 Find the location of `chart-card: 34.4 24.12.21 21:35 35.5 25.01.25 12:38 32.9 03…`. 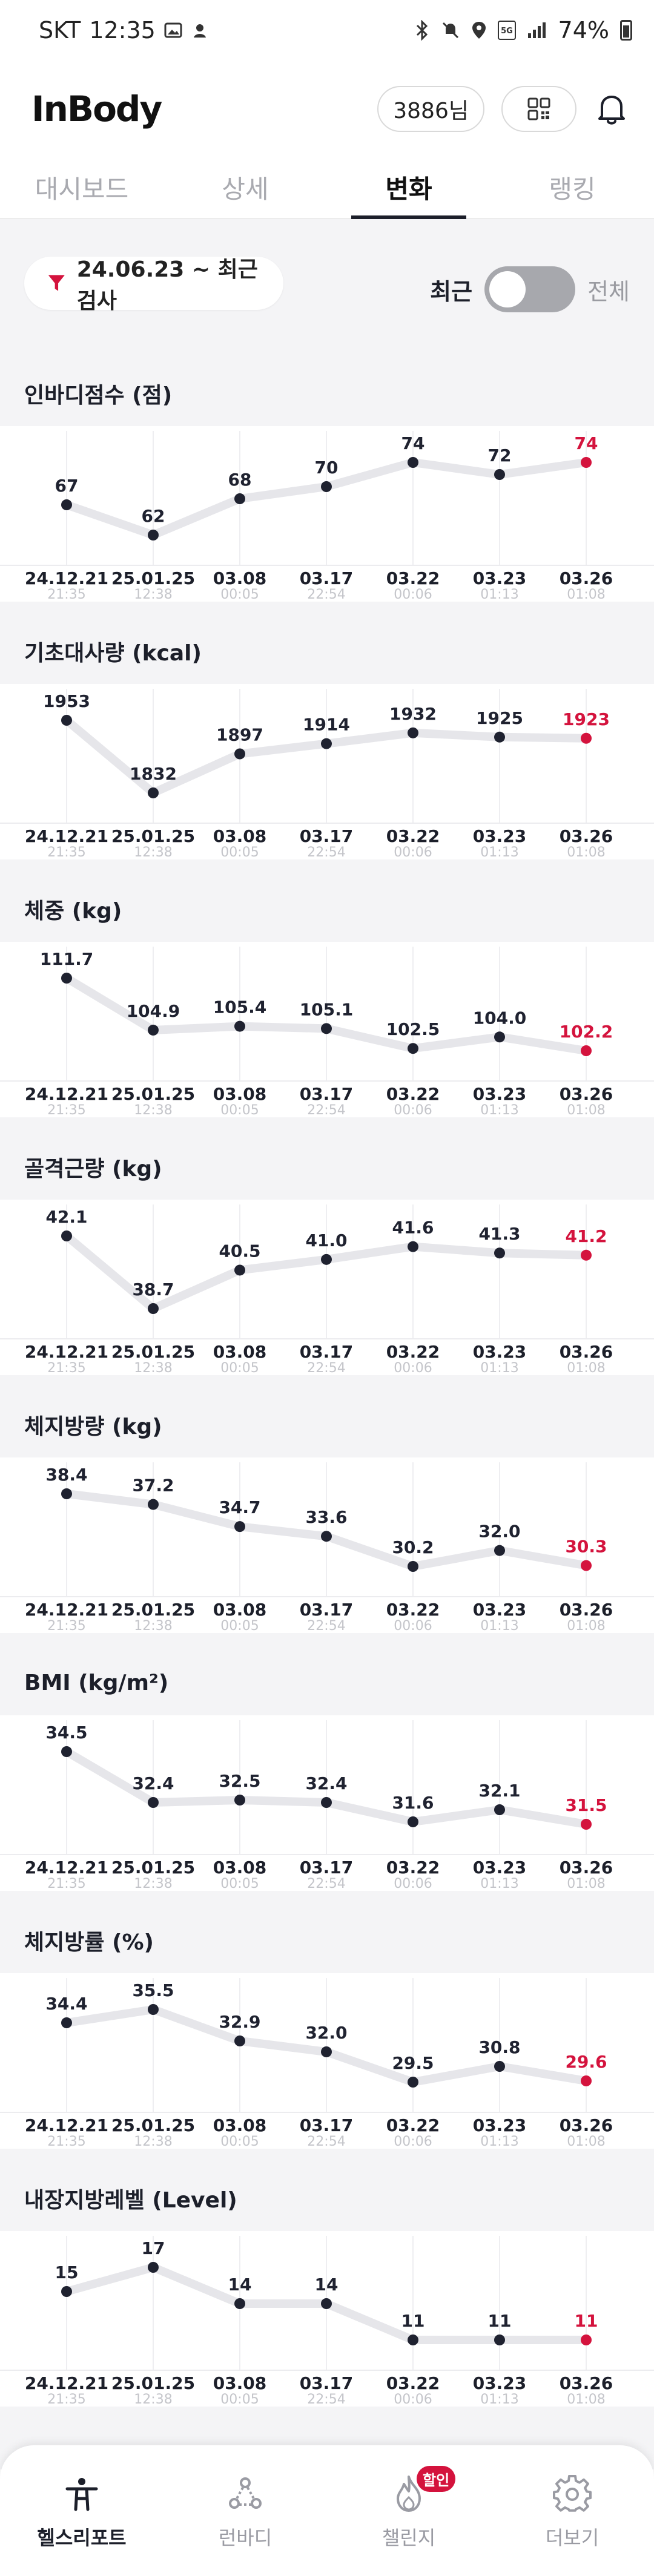

chart-card: 34.4 24.12.21 21:35 35.5 25.01.25 12:38 32.9 03… is located at coordinates (327, 2061).